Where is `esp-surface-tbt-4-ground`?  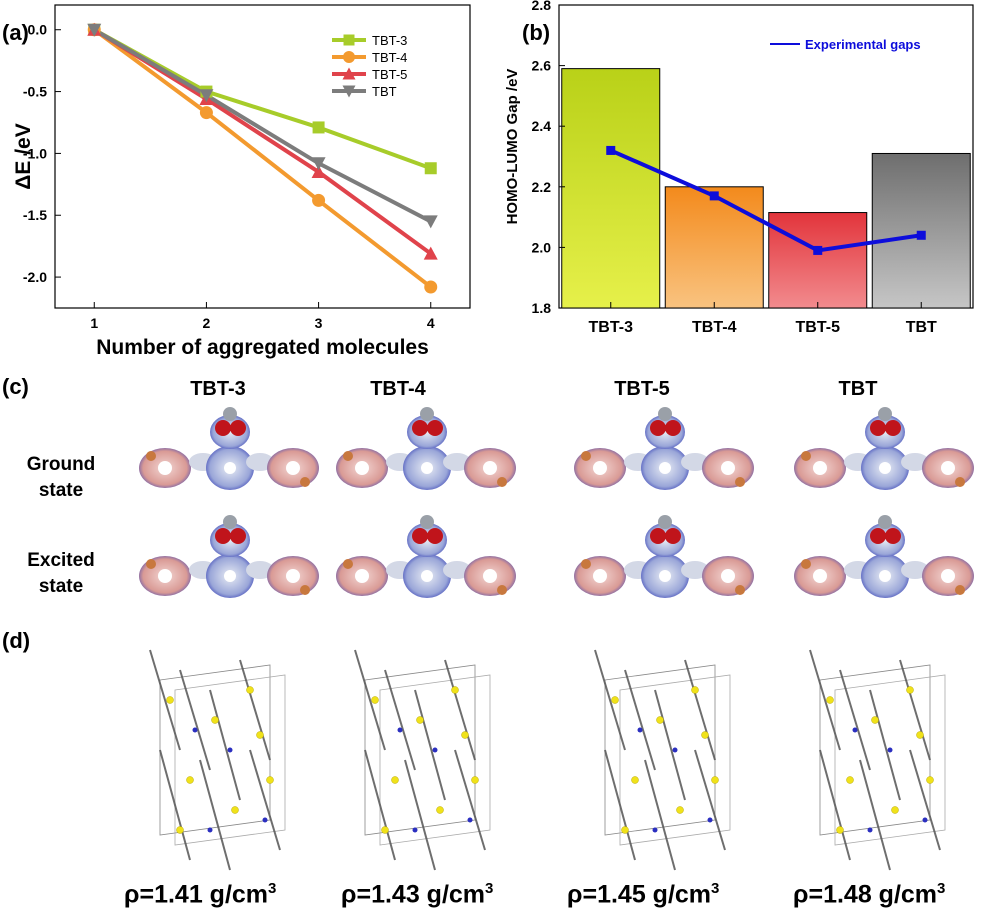
esp-surface-tbt-4-ground is located at coordinates (426, 448).